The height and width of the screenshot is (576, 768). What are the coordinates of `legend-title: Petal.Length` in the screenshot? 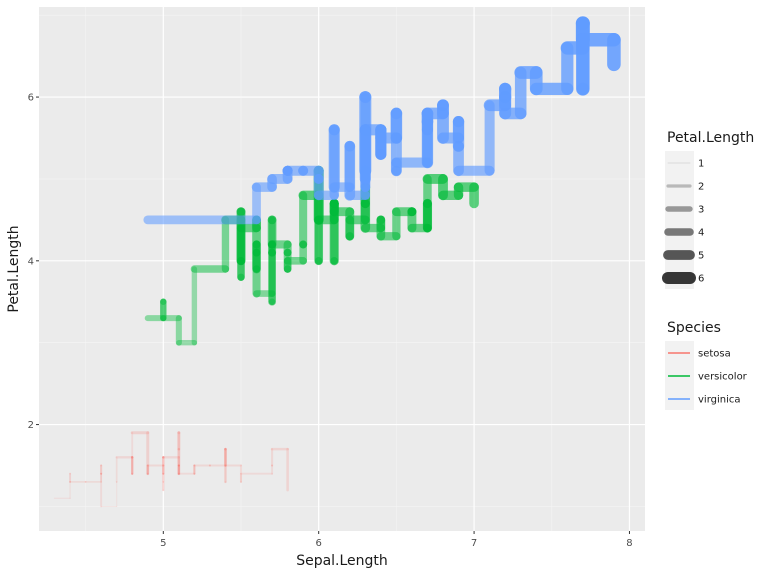 It's located at (710, 138).